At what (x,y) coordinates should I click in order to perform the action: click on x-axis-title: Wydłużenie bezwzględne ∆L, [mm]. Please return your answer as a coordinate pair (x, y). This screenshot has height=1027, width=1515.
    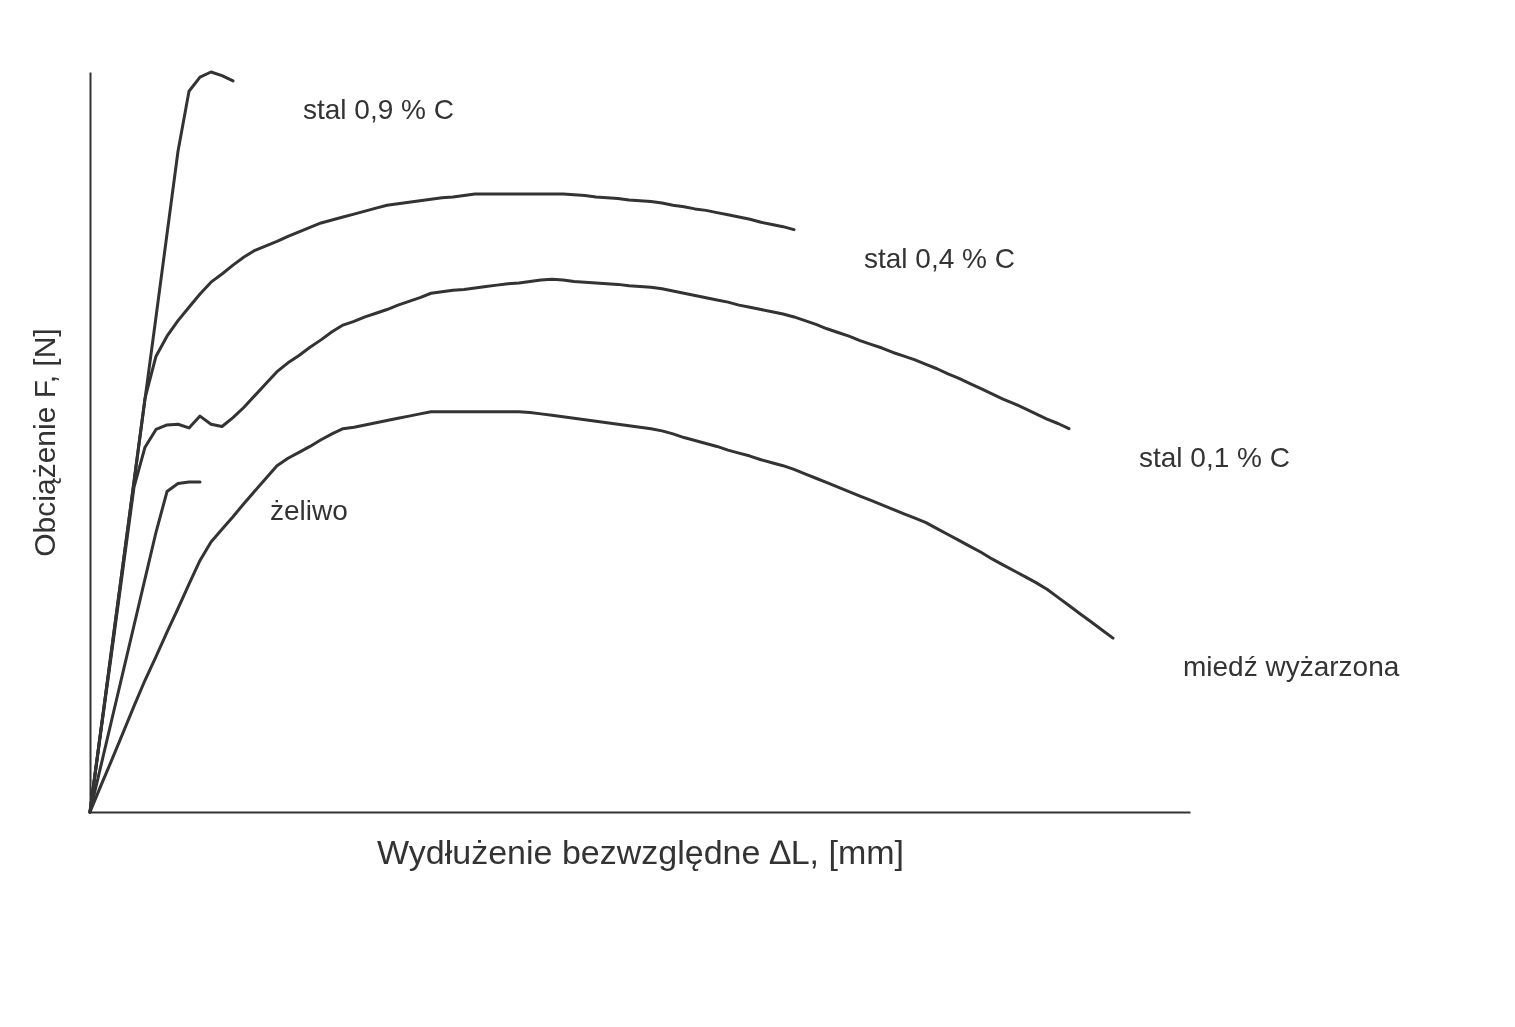
    Looking at the image, I should click on (640, 851).